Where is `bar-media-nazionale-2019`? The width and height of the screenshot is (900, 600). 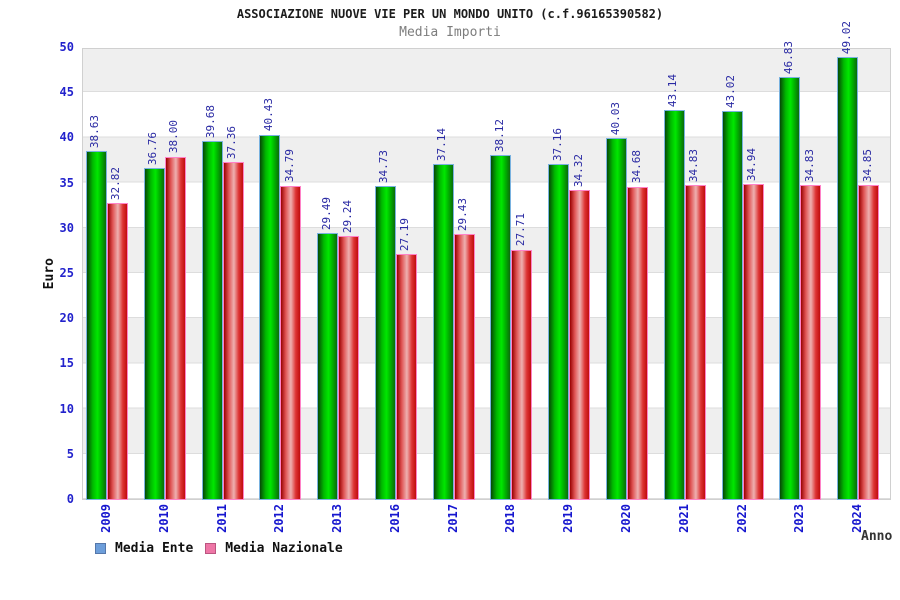 bar-media-nazionale-2019 is located at coordinates (580, 344).